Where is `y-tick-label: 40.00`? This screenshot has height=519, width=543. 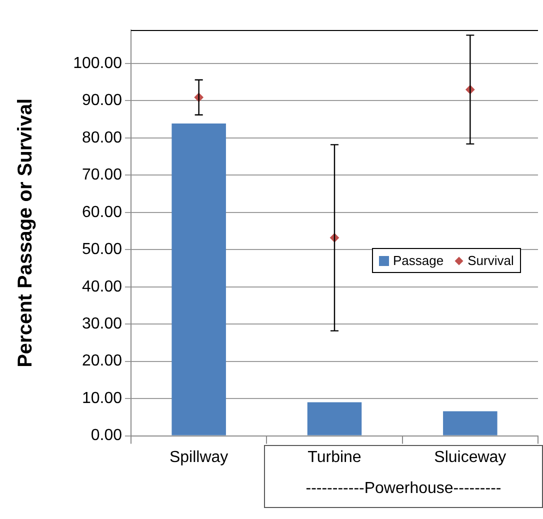 y-tick-label: 40.00 is located at coordinates (102, 287).